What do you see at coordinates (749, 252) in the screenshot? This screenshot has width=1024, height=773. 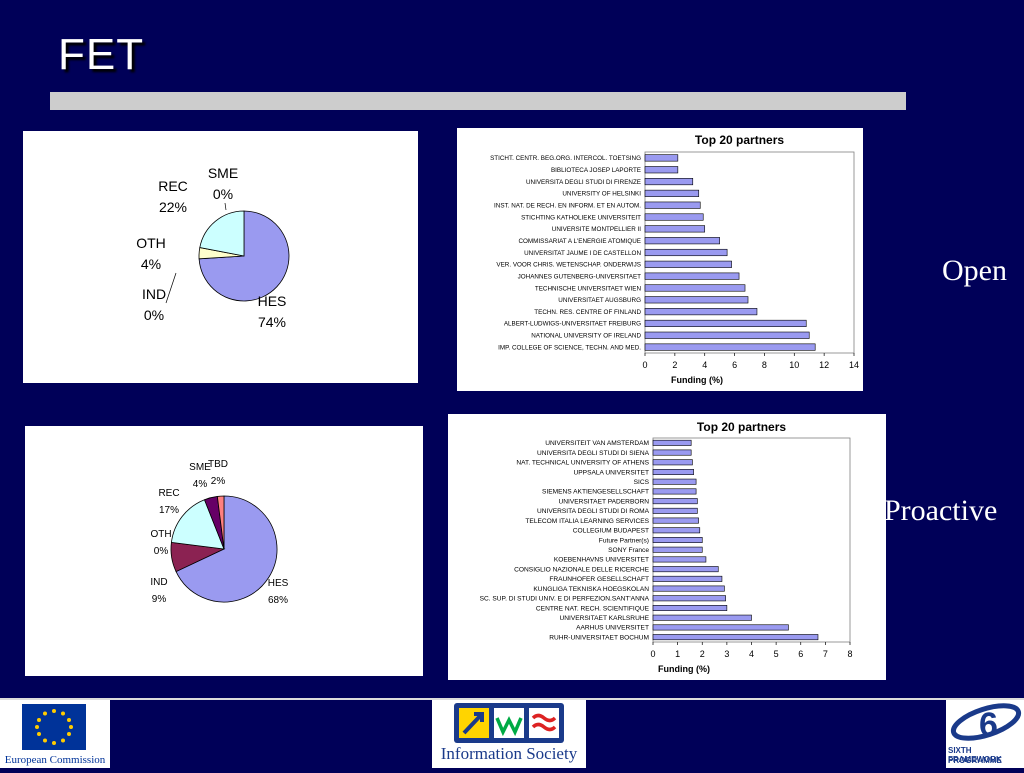 I see `plot-area` at bounding box center [749, 252].